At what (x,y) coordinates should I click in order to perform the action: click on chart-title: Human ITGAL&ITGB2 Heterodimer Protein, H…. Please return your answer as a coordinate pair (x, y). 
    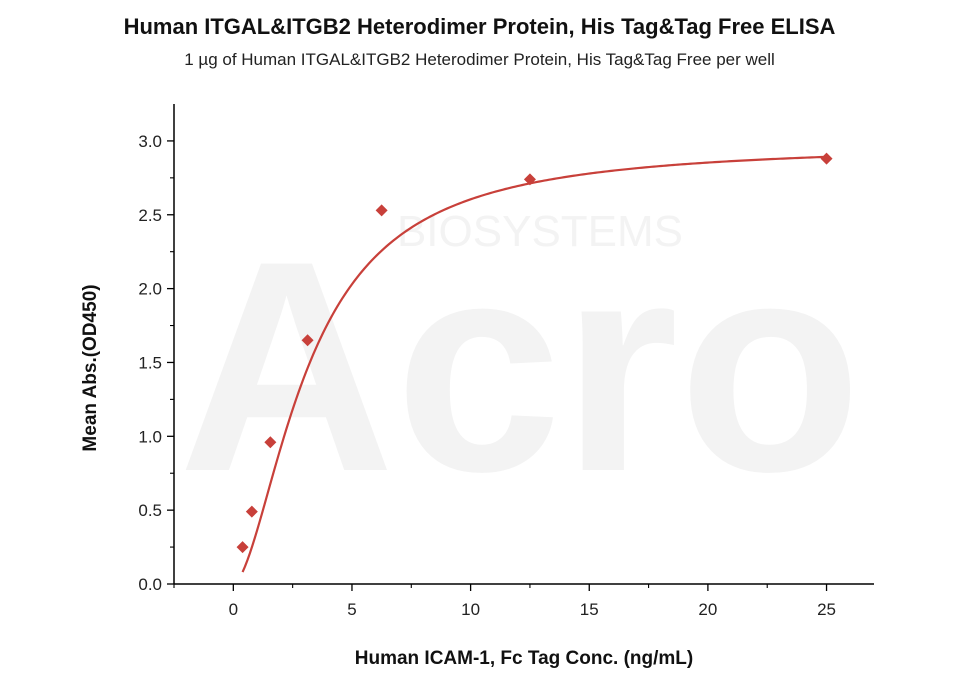
    Looking at the image, I should click on (479, 26).